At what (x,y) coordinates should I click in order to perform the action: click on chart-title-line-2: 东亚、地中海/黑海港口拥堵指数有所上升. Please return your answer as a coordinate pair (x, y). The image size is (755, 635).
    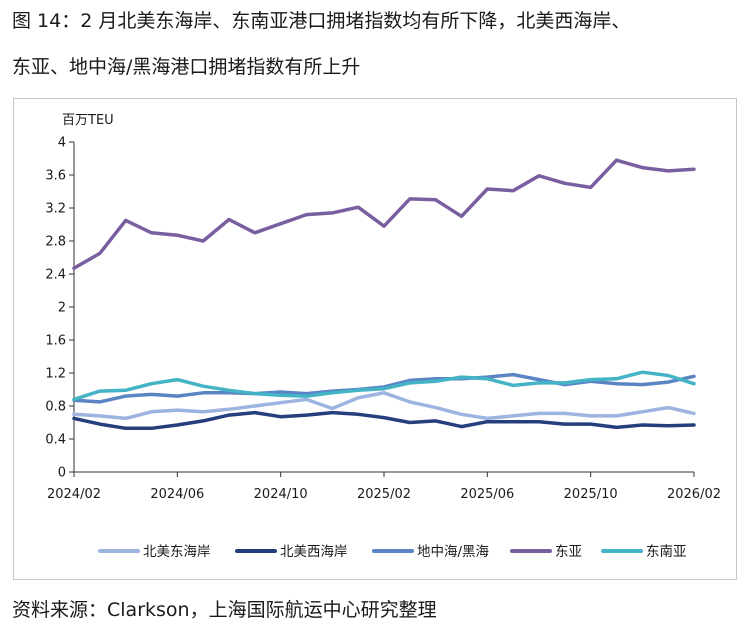
    Looking at the image, I should click on (186, 67).